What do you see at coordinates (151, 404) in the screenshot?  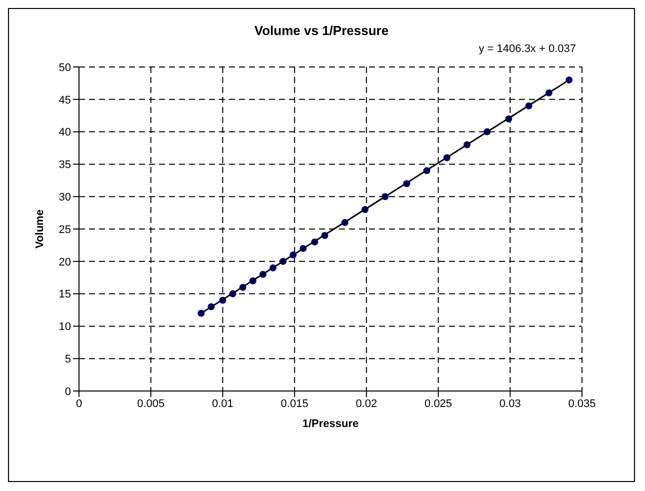 I see `x-tick-label: 0.005` at bounding box center [151, 404].